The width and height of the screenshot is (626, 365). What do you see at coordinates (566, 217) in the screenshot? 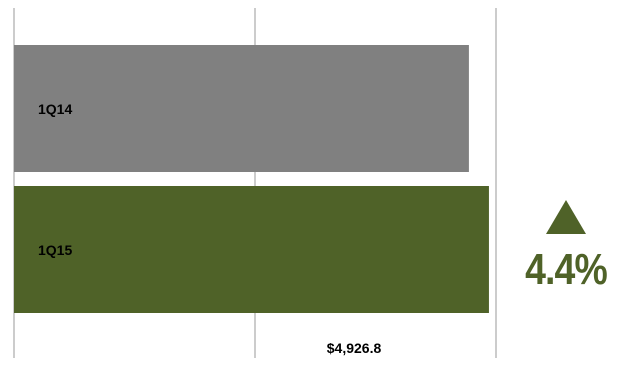
I see `up-arrow-icon` at bounding box center [566, 217].